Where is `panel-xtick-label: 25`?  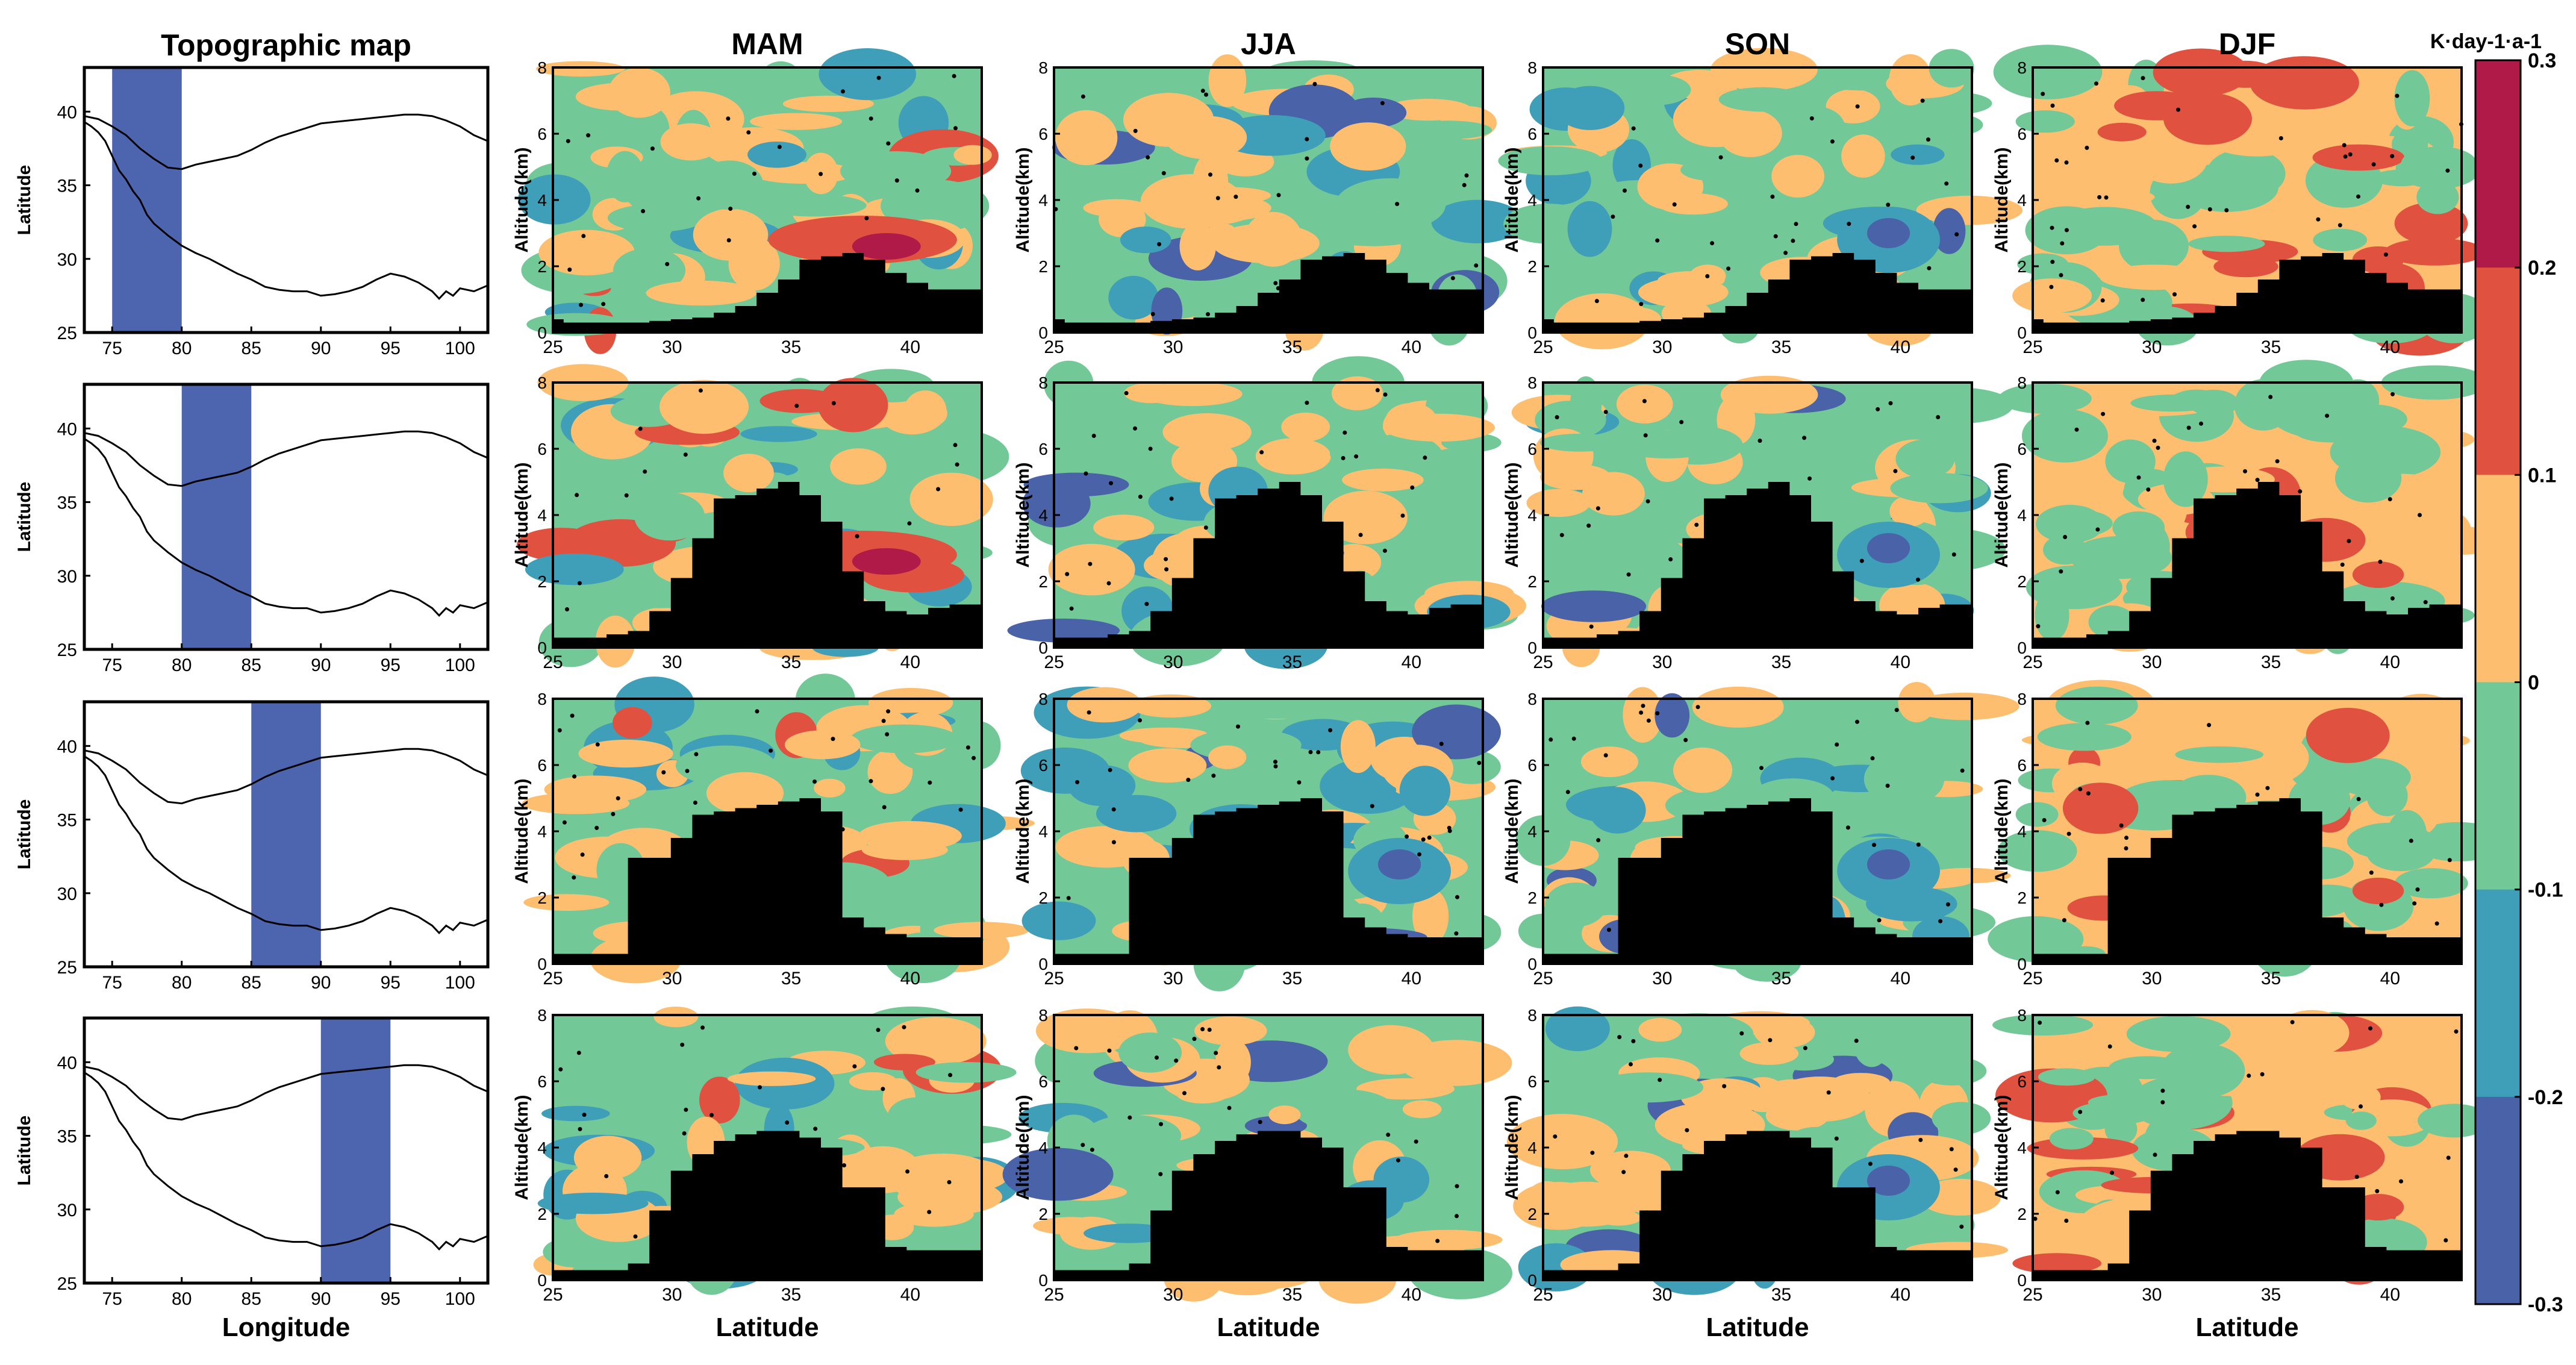
panel-xtick-label: 25 is located at coordinates (2032, 662).